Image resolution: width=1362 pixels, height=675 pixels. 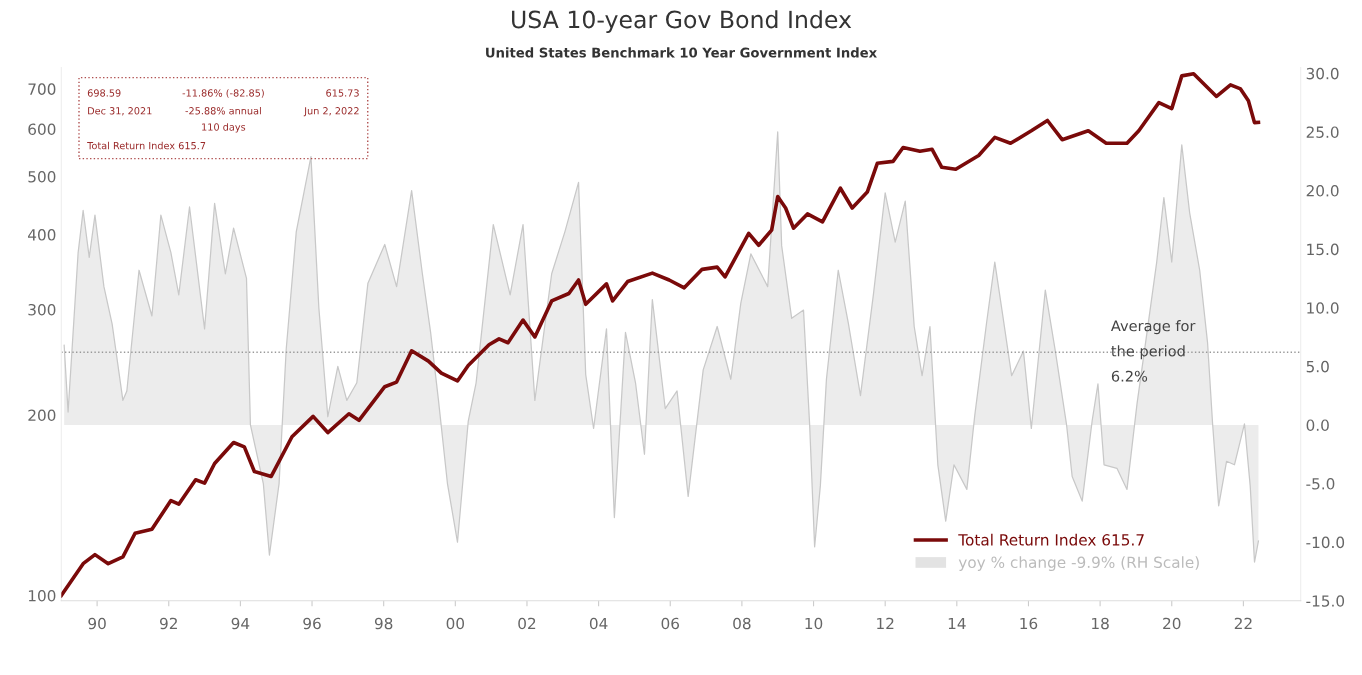 What do you see at coordinates (342, 93) in the screenshot?
I see `annotation: 615.73` at bounding box center [342, 93].